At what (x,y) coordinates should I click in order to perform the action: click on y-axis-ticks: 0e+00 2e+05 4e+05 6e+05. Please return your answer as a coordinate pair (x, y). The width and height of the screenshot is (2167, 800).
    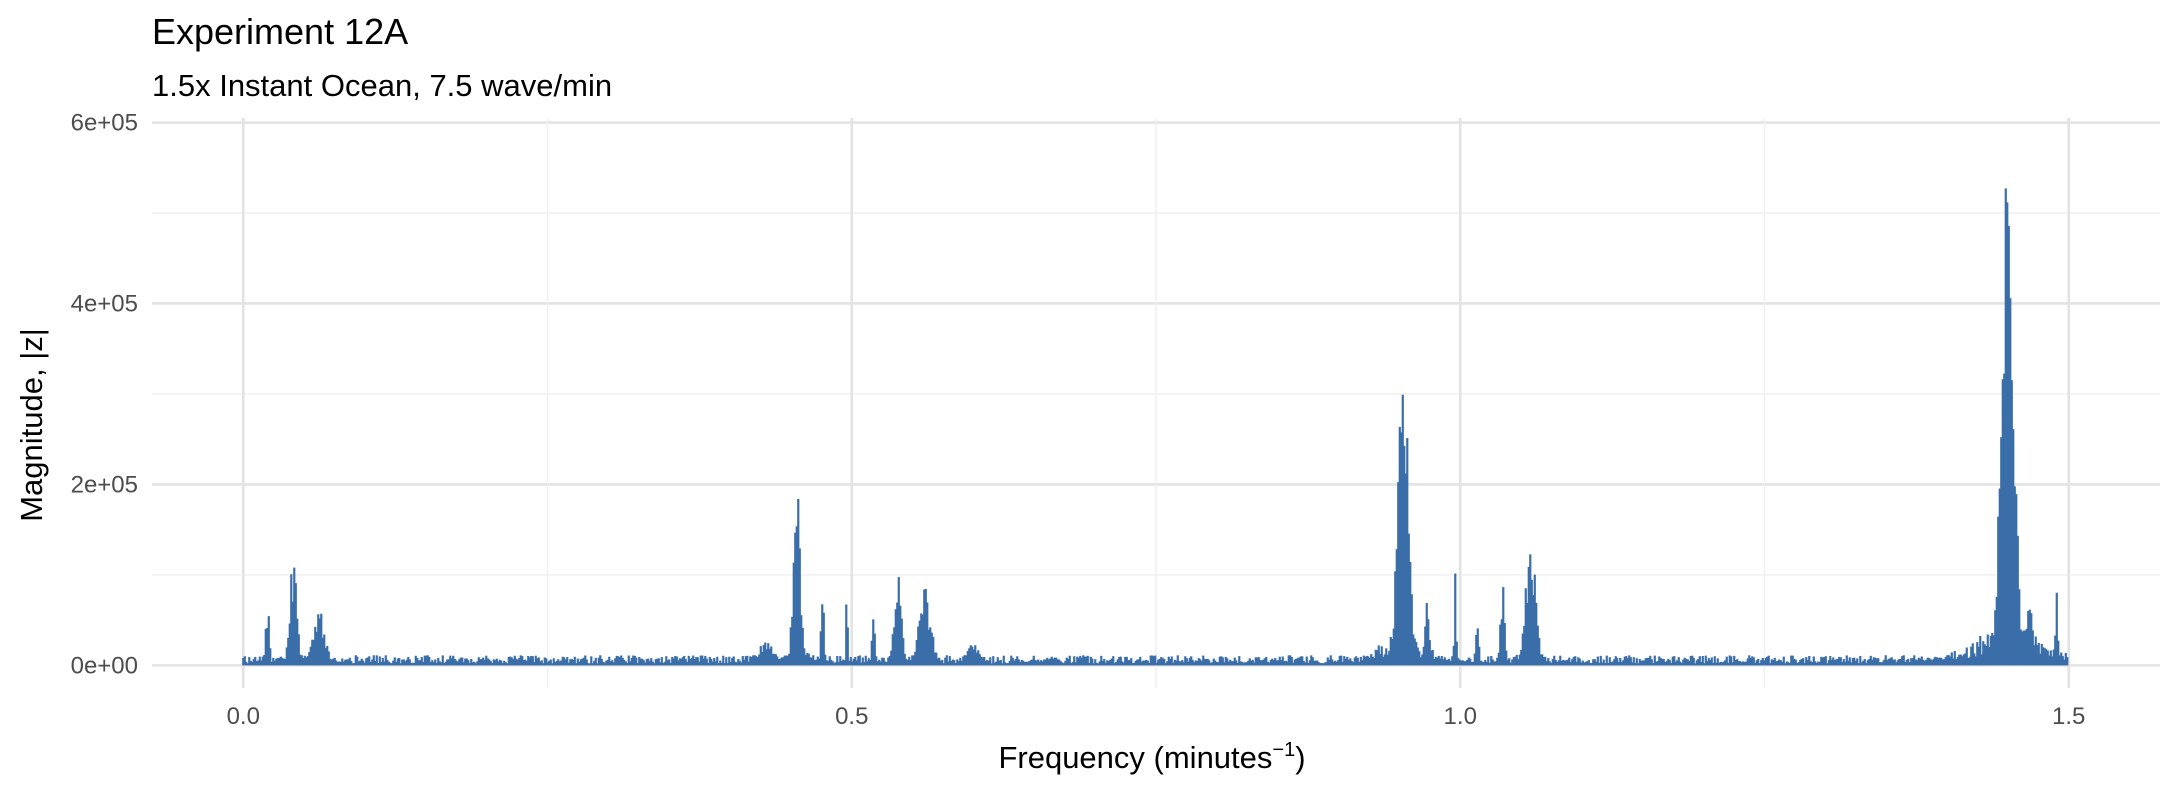
    Looking at the image, I should click on (104, 395).